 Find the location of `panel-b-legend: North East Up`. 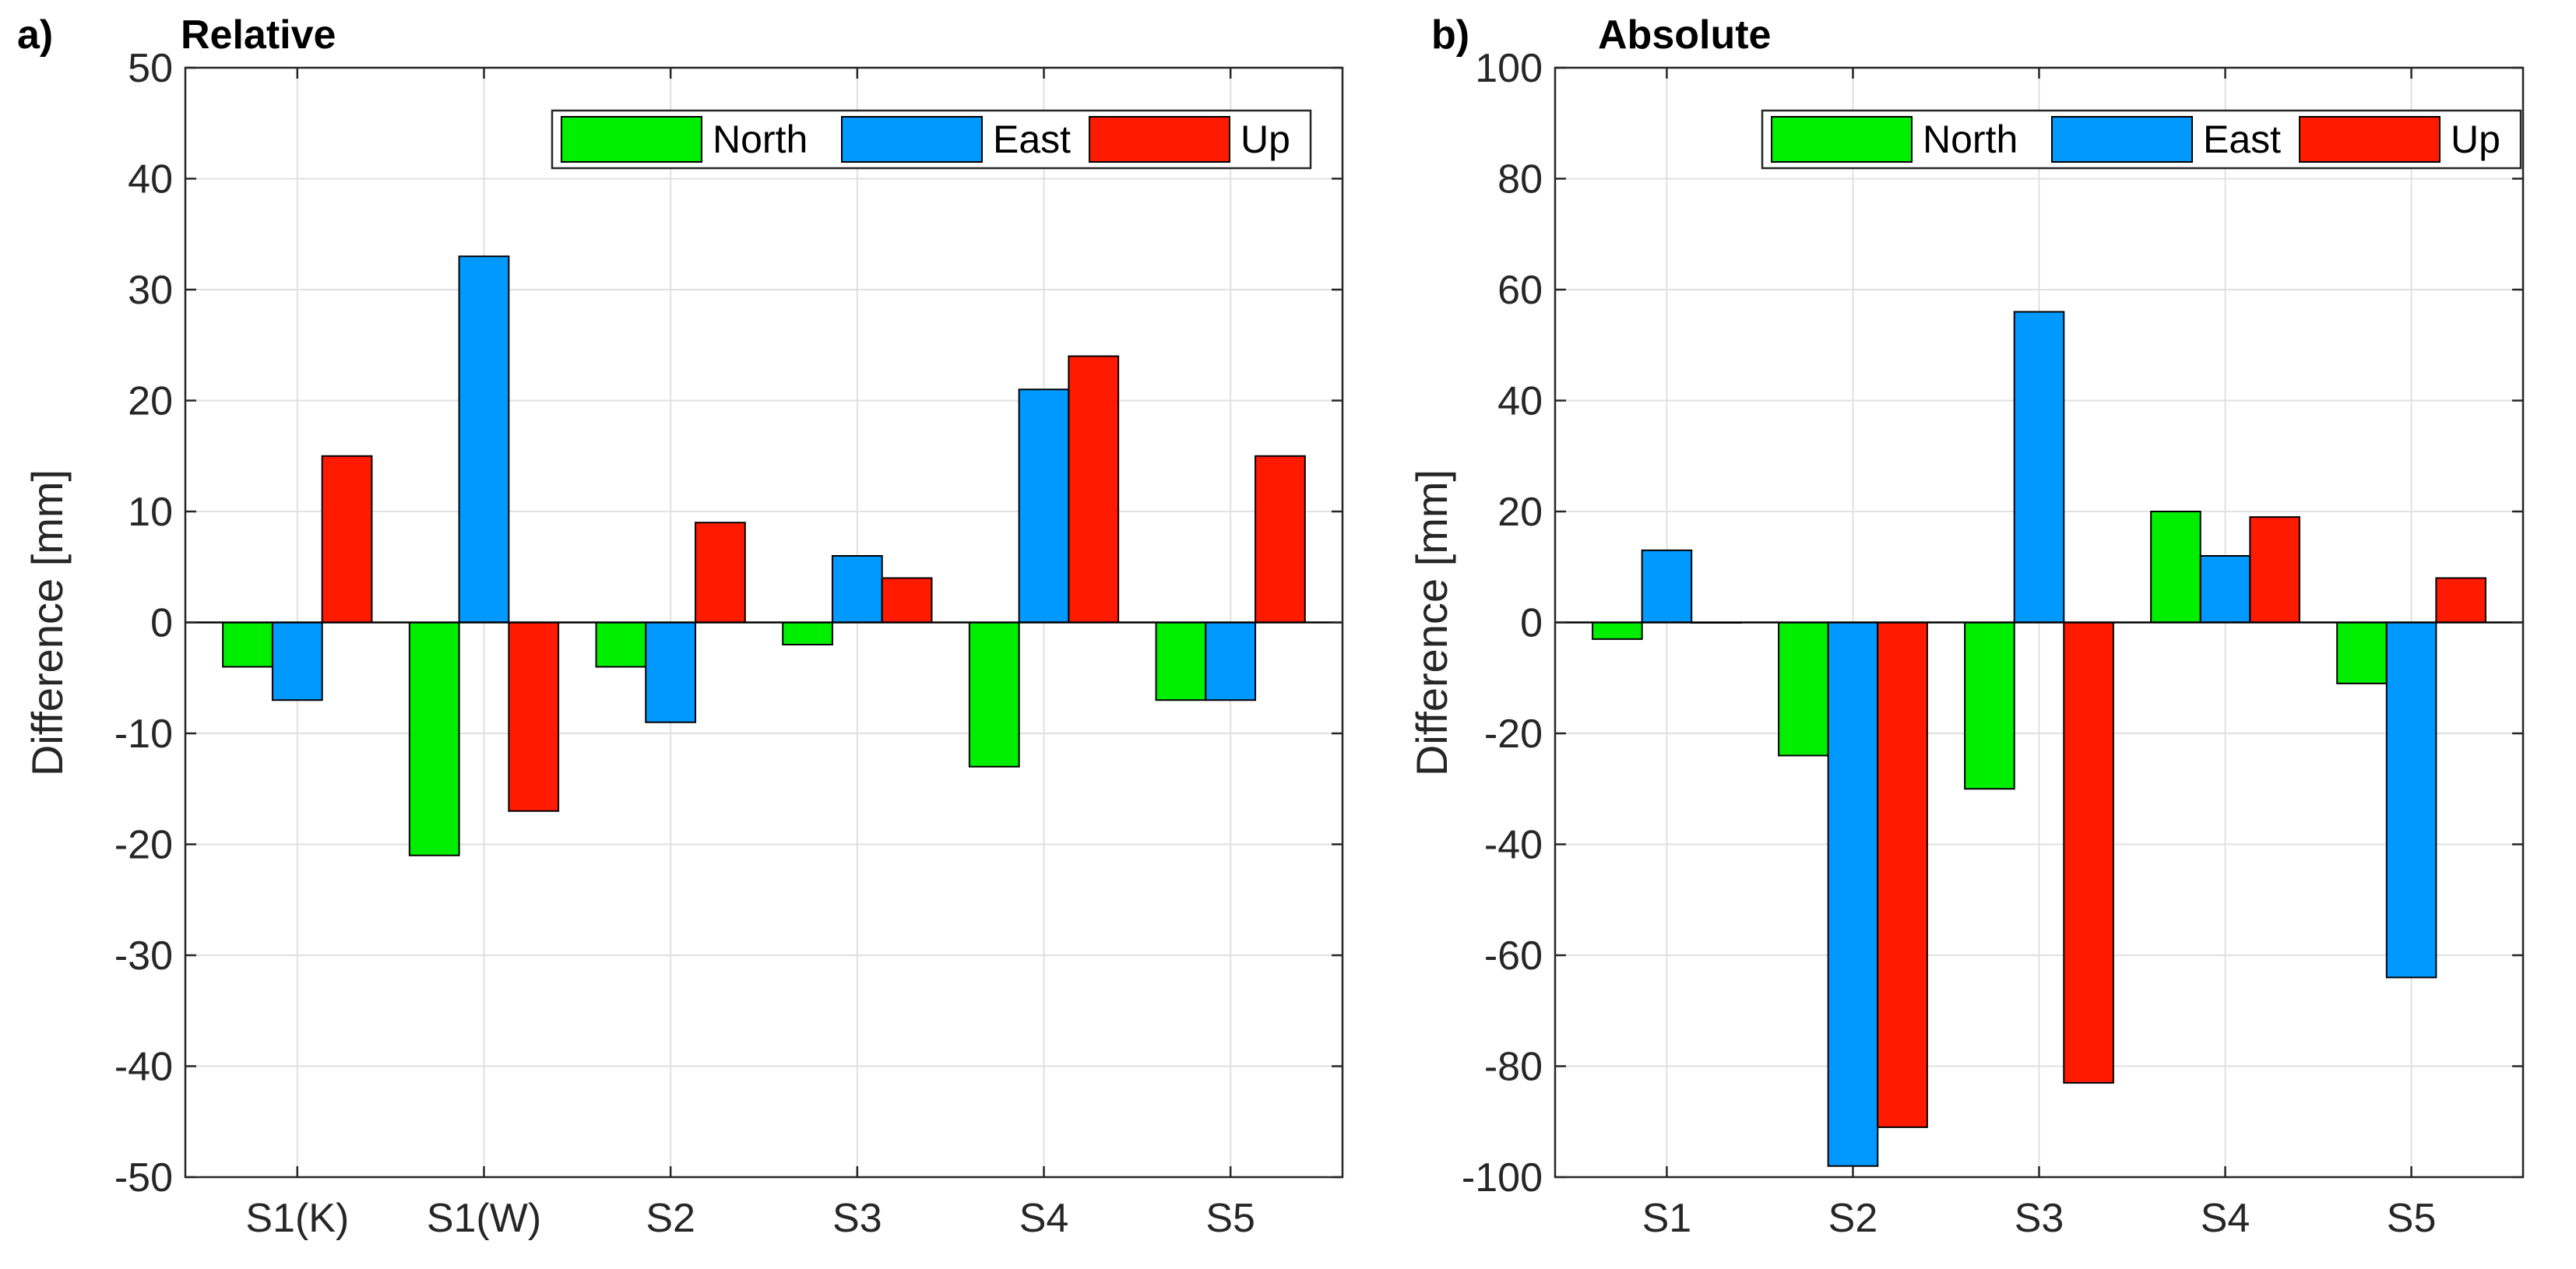

panel-b-legend: North East Up is located at coordinates (2141, 139).